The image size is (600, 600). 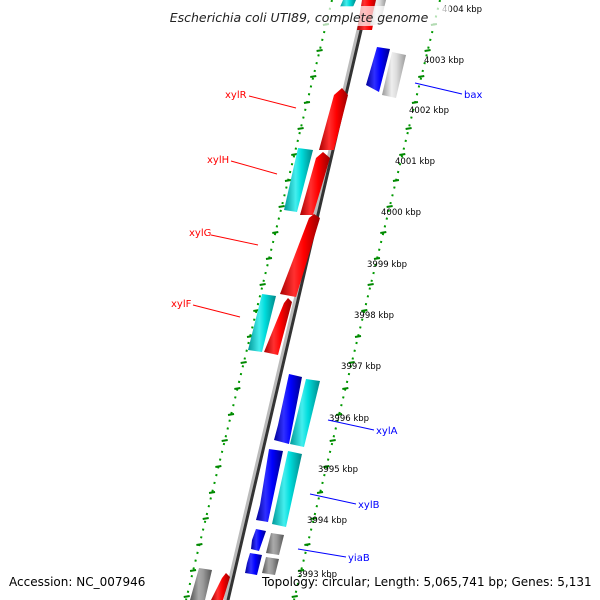 I want to click on kbp-label: 4001 kbp, so click(x=415, y=162).